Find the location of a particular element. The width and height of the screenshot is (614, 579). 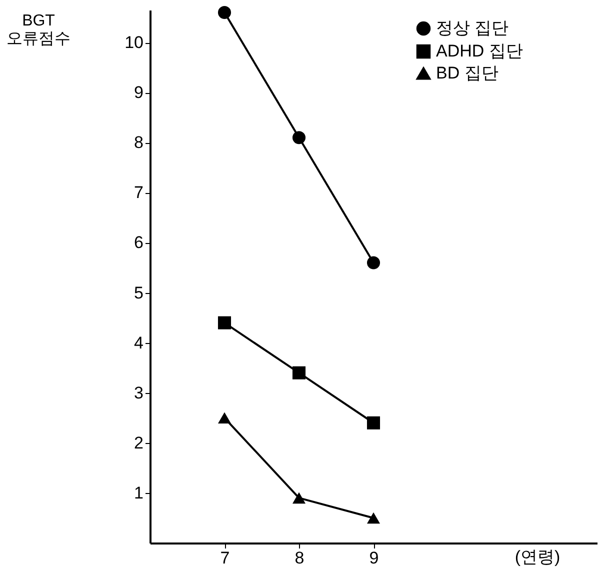

legend-label: ADHD 집단 is located at coordinates (479, 51).